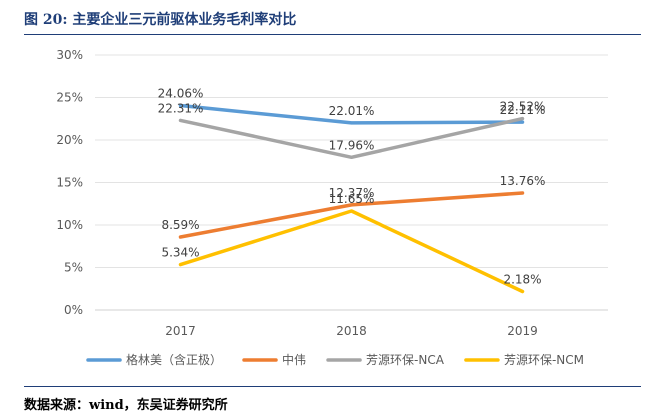  Describe the element at coordinates (523, 181) in the screenshot. I see `data-label: 13.76%` at that location.